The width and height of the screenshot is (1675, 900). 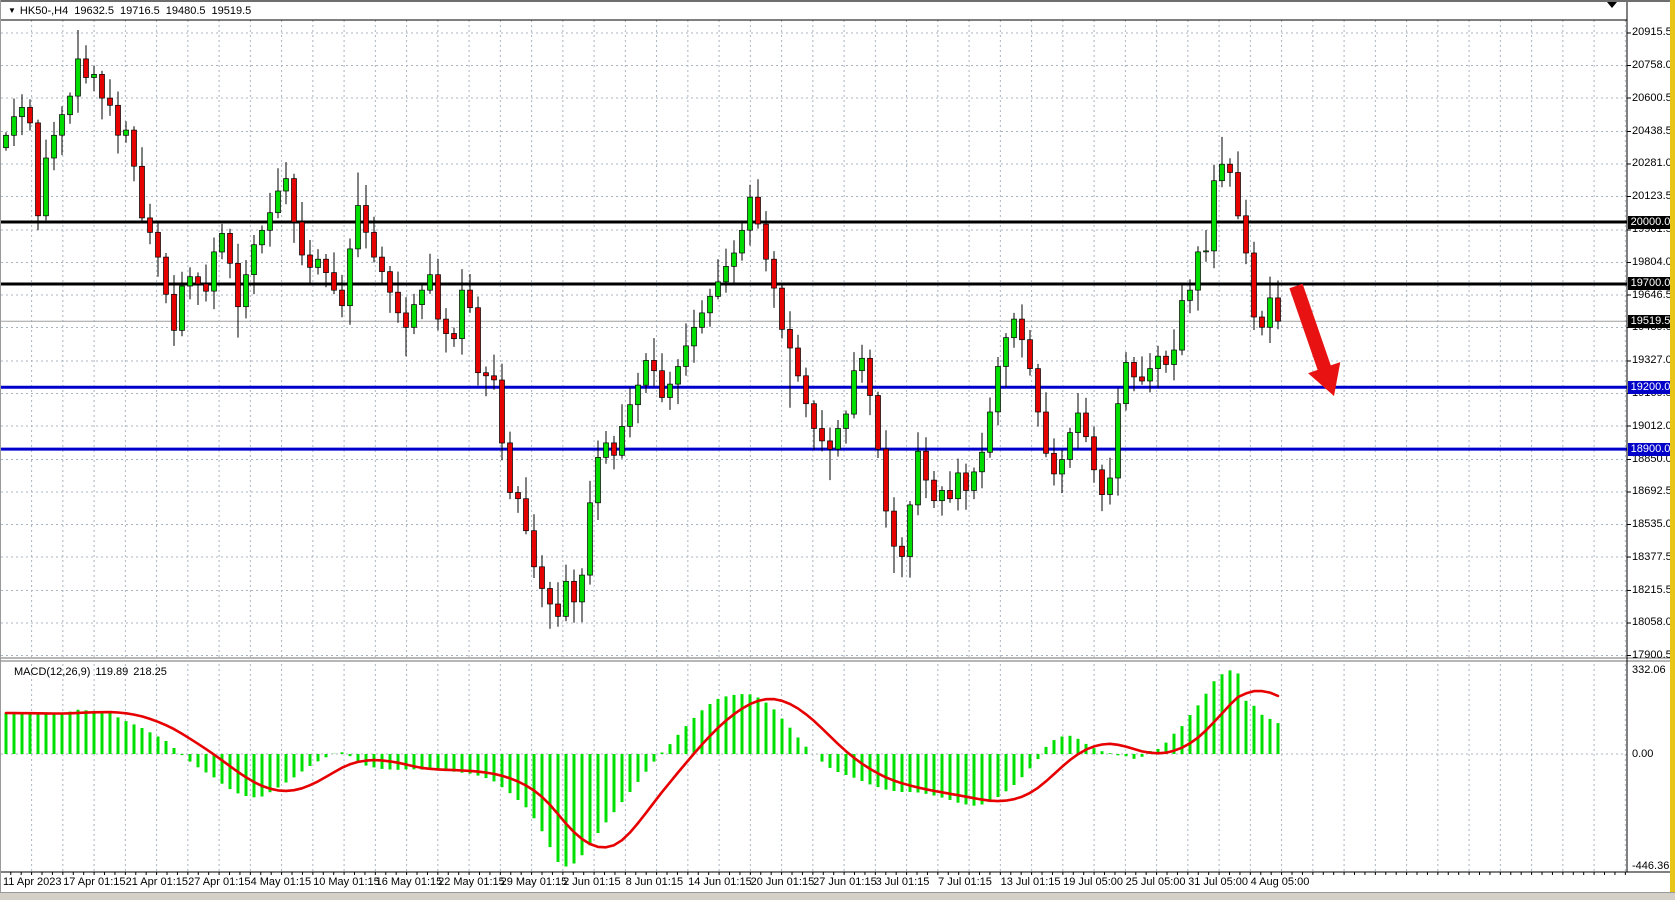 What do you see at coordinates (93, 672) in the screenshot?
I see `macd-indicator-label: MACD(12,26,9) 119.89 218.25` at bounding box center [93, 672].